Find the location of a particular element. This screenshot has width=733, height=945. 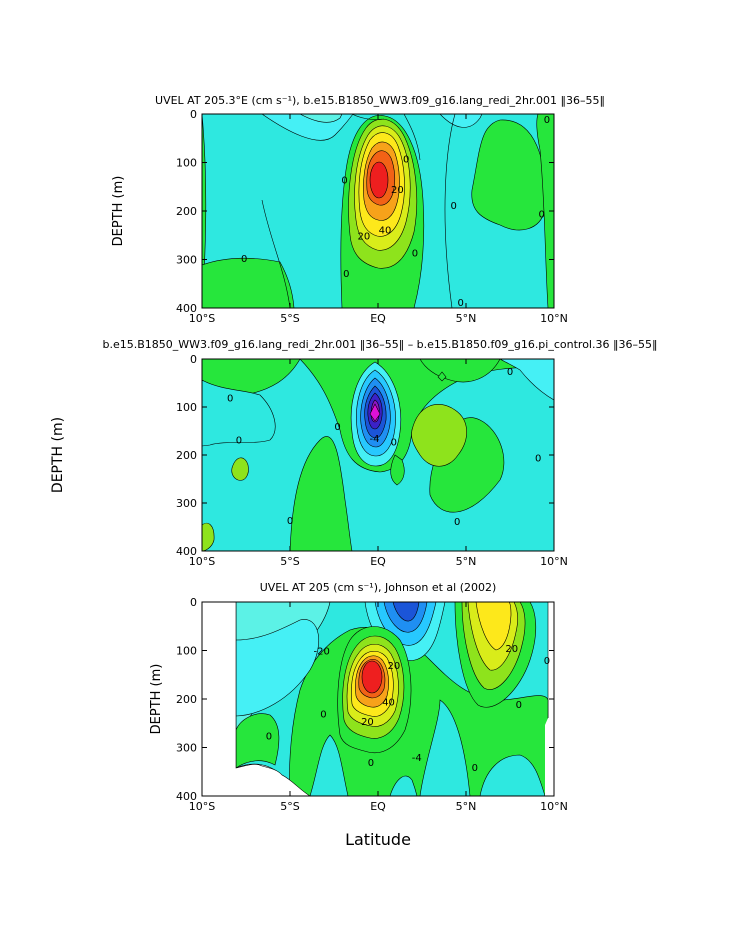

panel-3-contour-labels: -20 20 20 40 0 0 0 0 0 20 -4 0 is located at coordinates (408, 709).